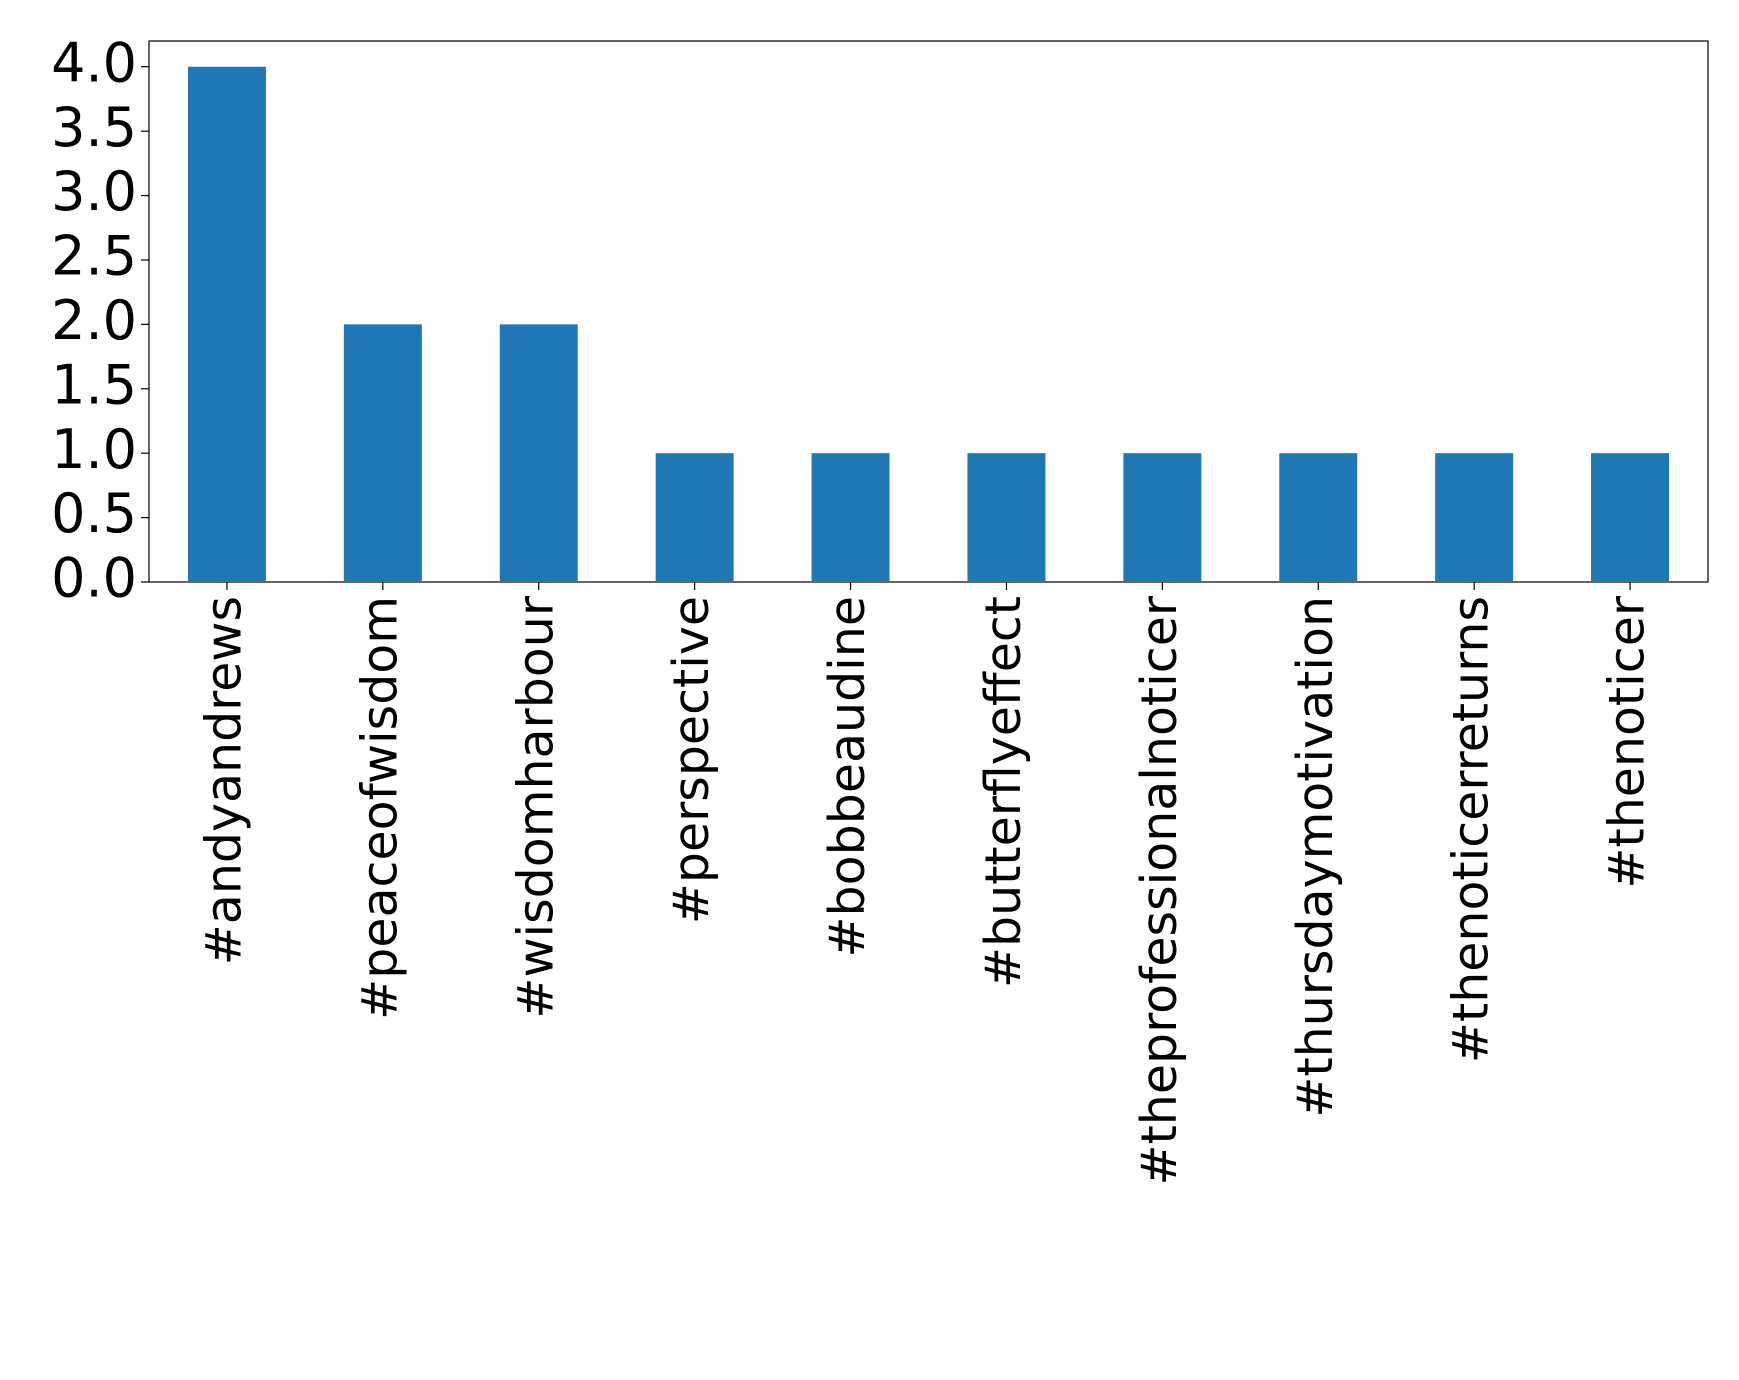  I want to click on x-tick-label: #andyandrews, so click(223, 780).